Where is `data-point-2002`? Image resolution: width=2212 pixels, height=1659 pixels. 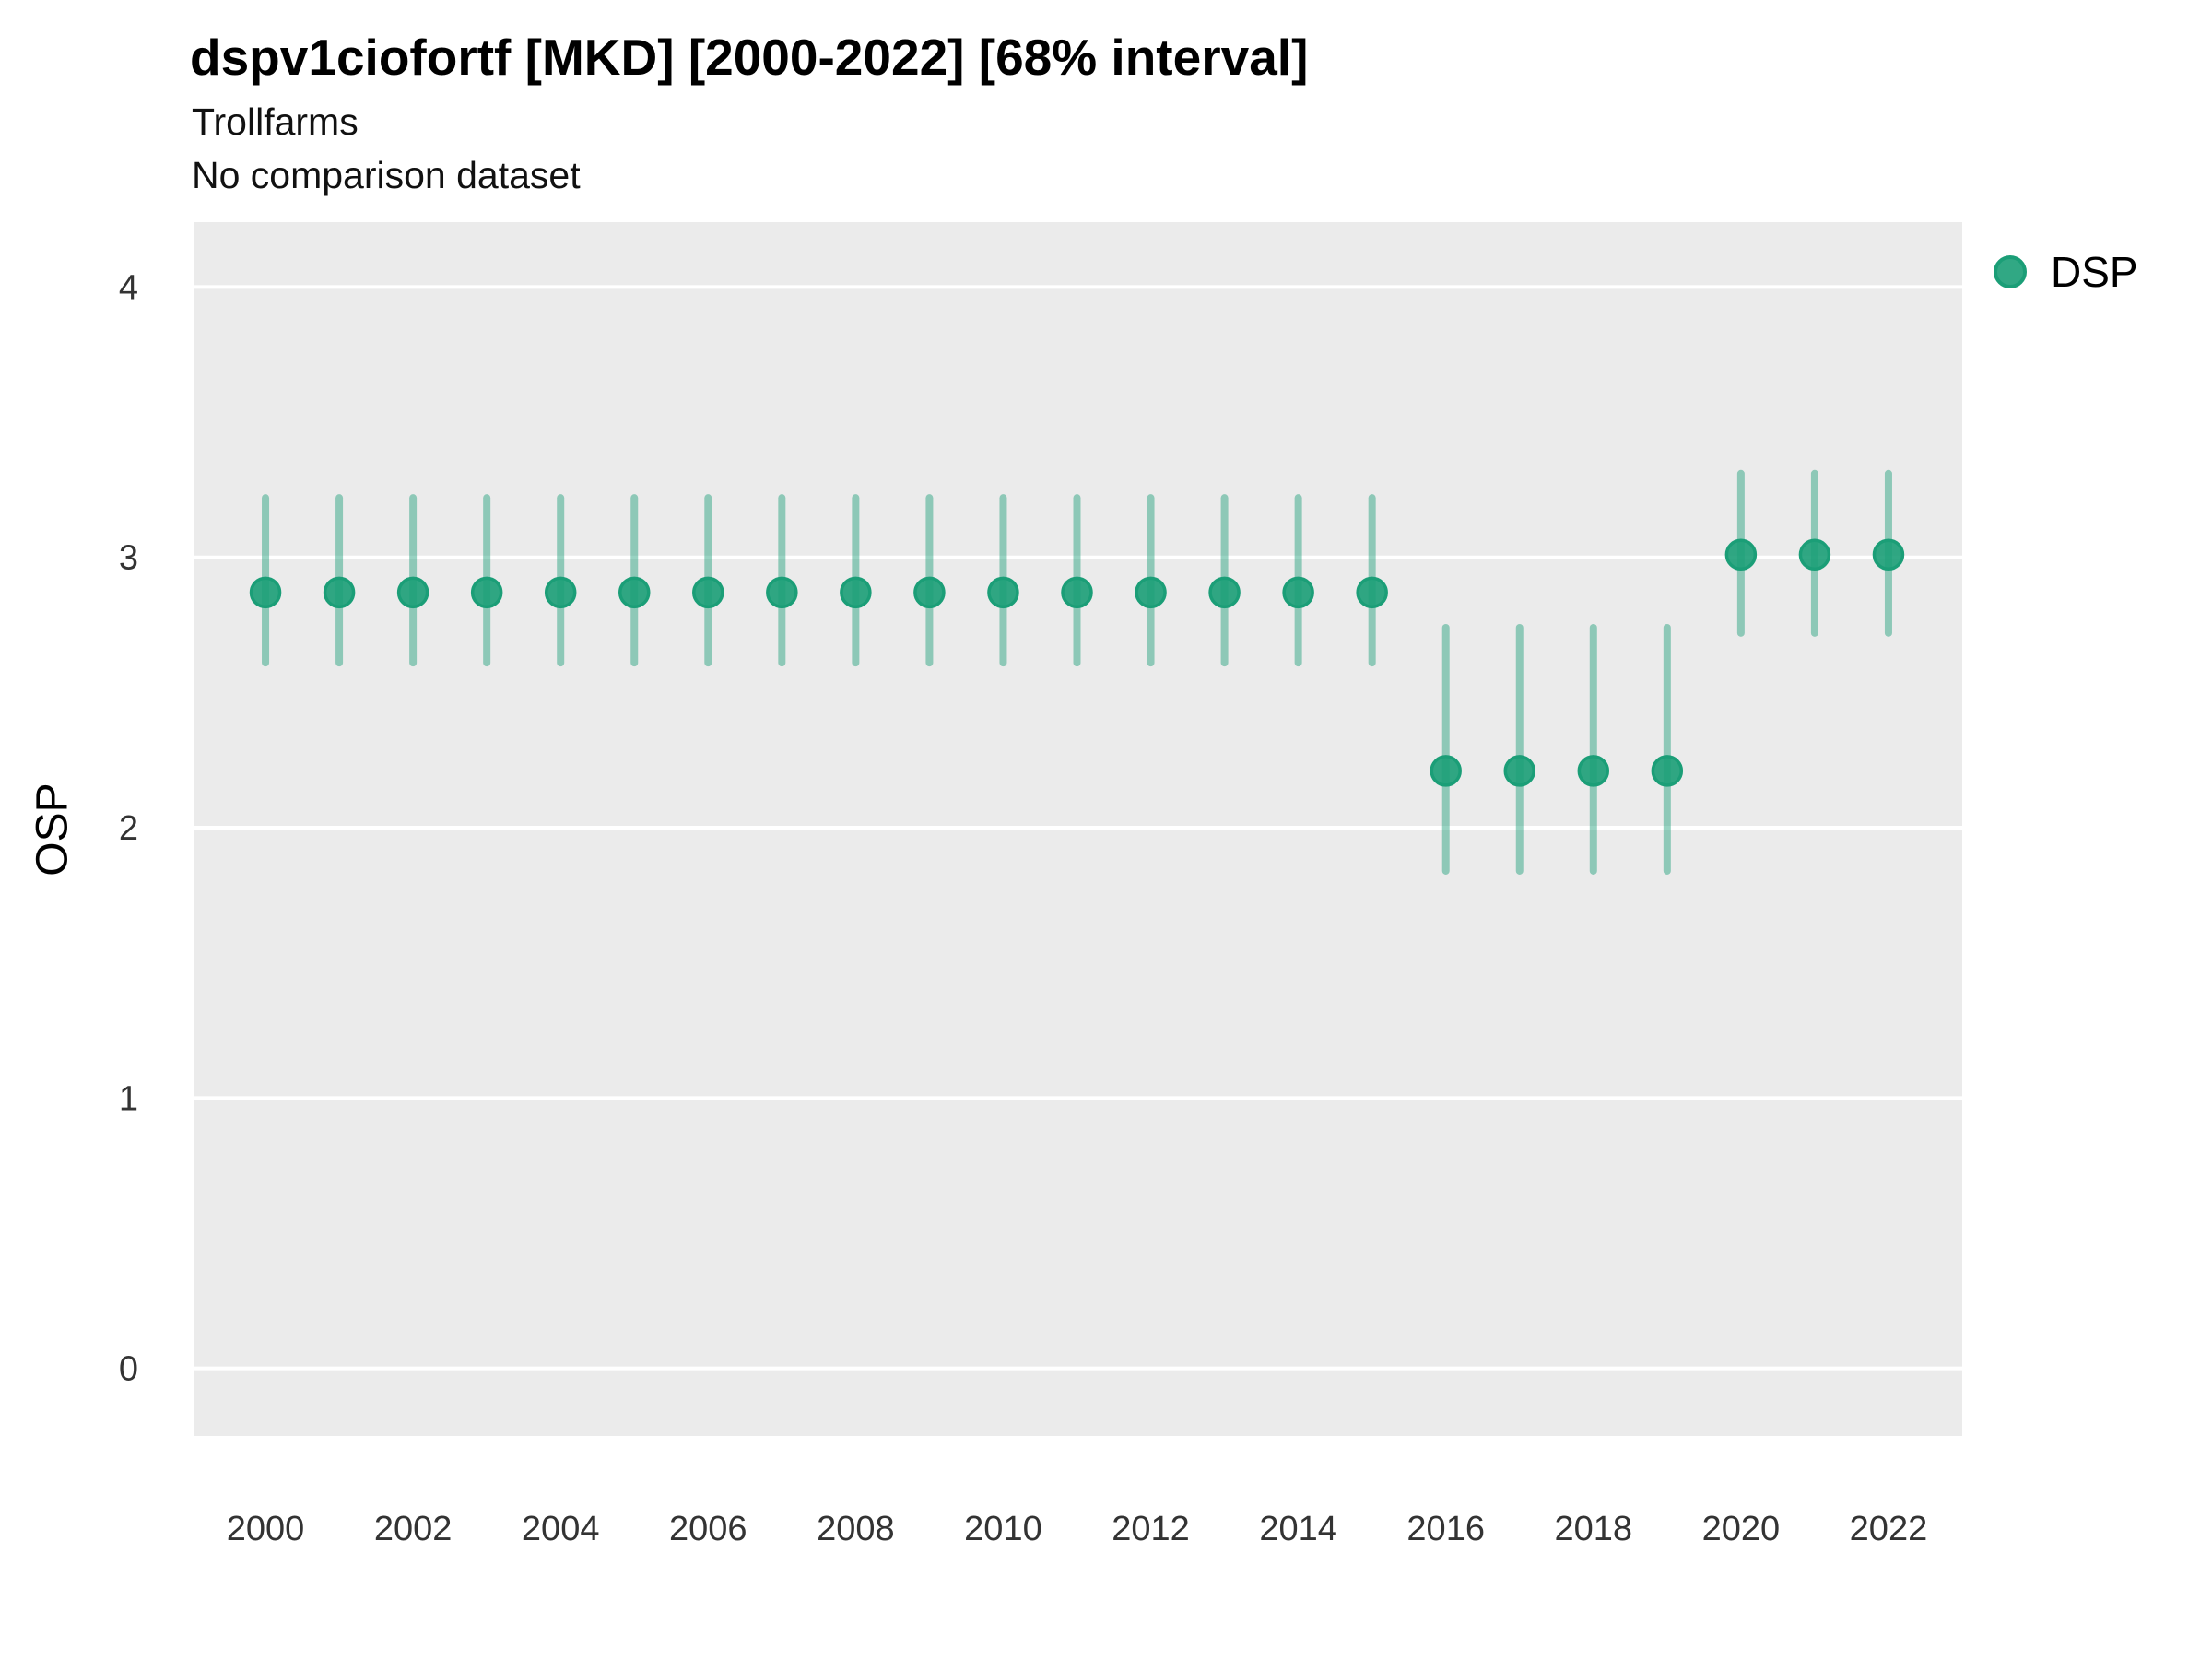
data-point-2002 is located at coordinates (412, 592).